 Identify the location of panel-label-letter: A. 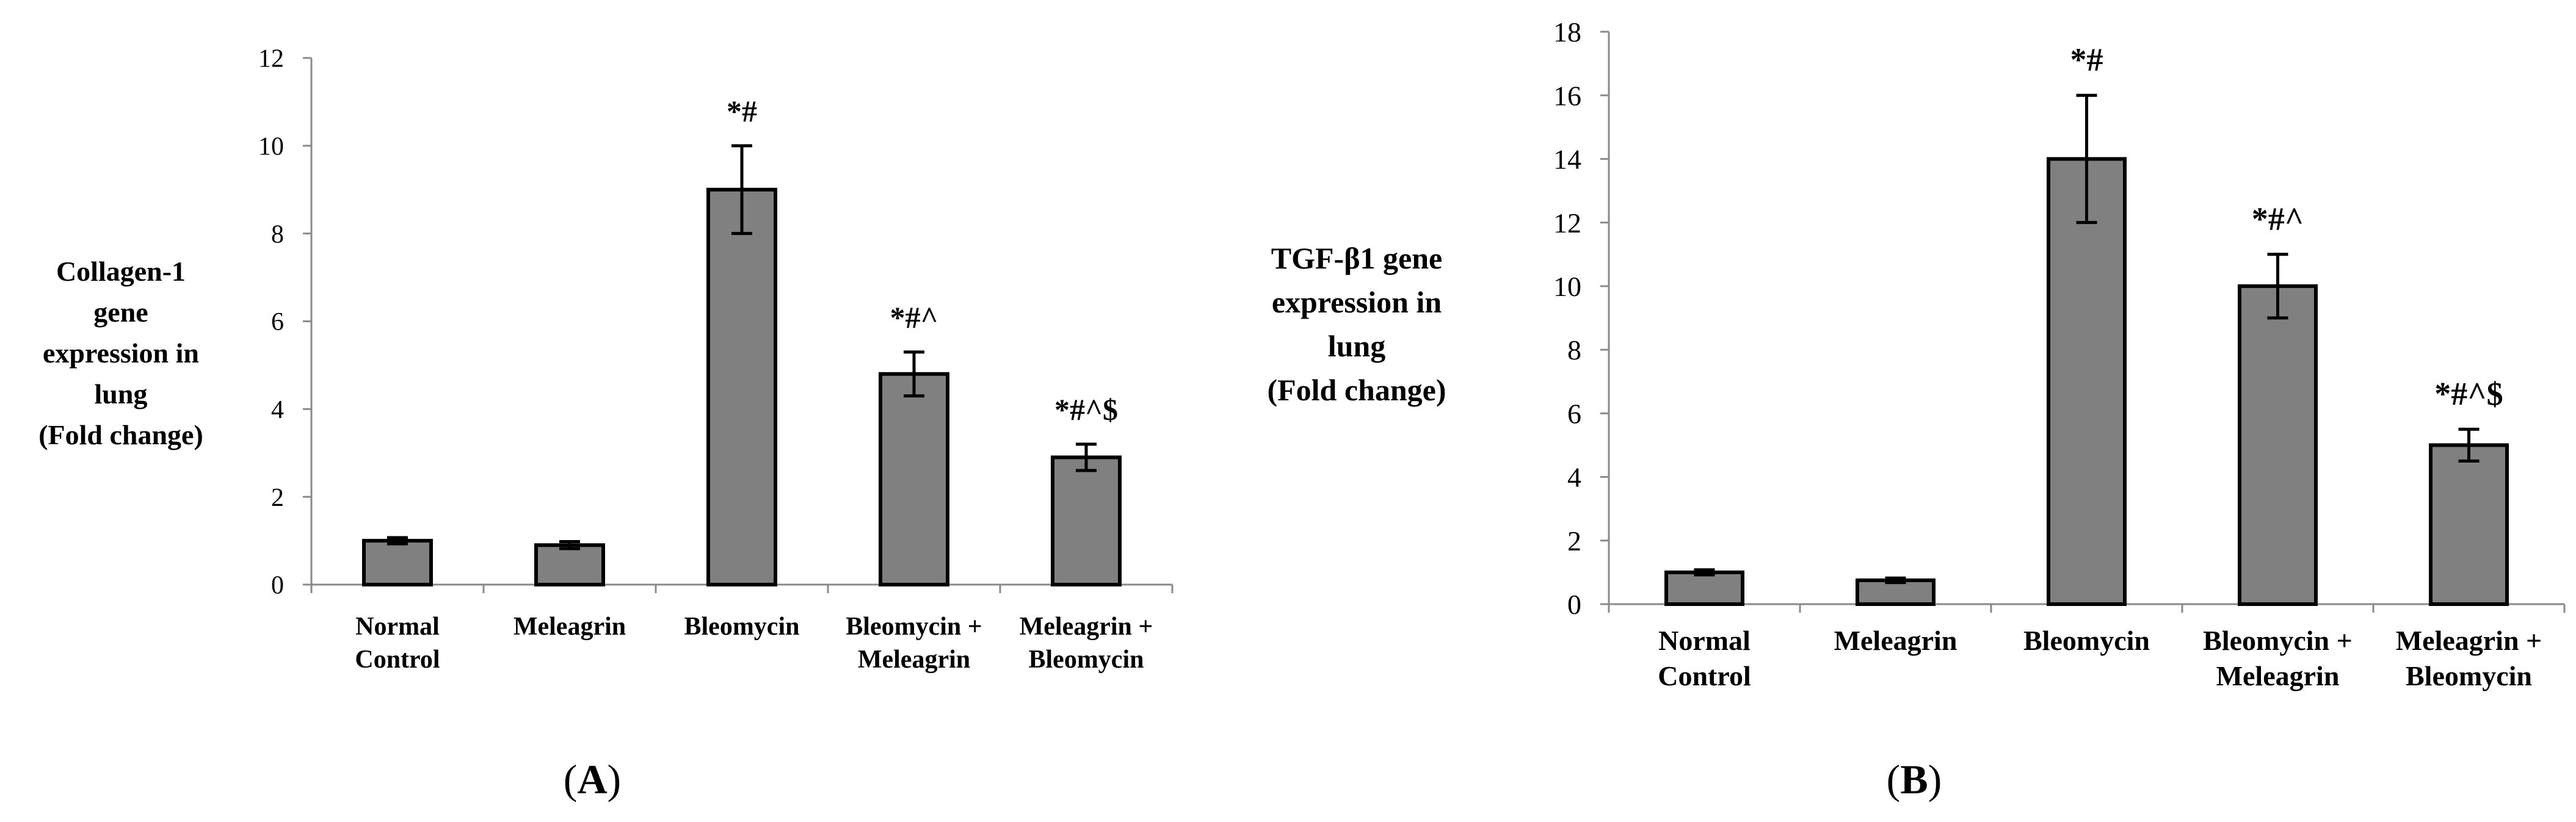
(592, 779).